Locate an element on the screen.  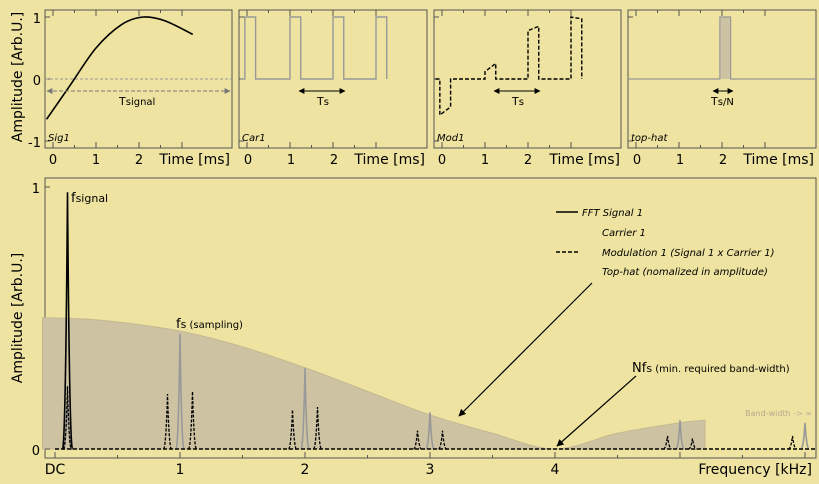
fs-main: f is located at coordinates (178, 324).